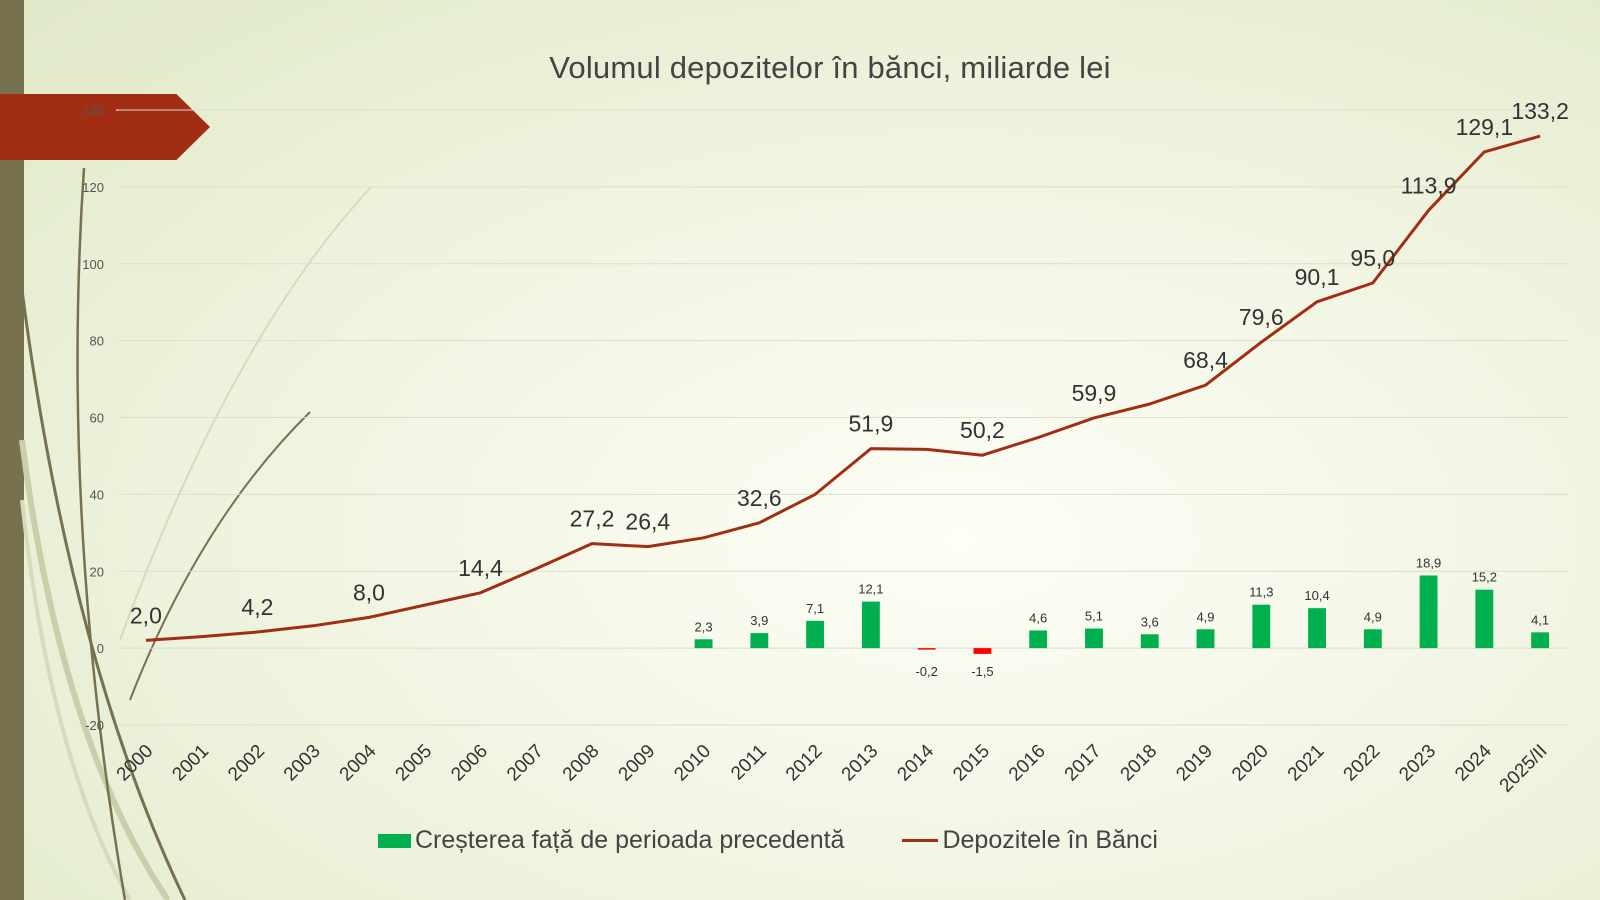  Describe the element at coordinates (592, 519) in the screenshot. I see `line-data-label: 27,2` at that location.